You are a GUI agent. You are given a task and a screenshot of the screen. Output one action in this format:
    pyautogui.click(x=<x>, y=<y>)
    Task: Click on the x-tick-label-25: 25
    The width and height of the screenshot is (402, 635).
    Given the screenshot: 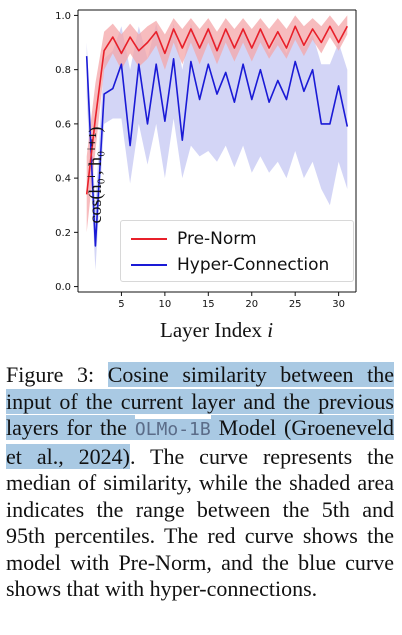 What is the action you would take?
    pyautogui.click(x=295, y=304)
    